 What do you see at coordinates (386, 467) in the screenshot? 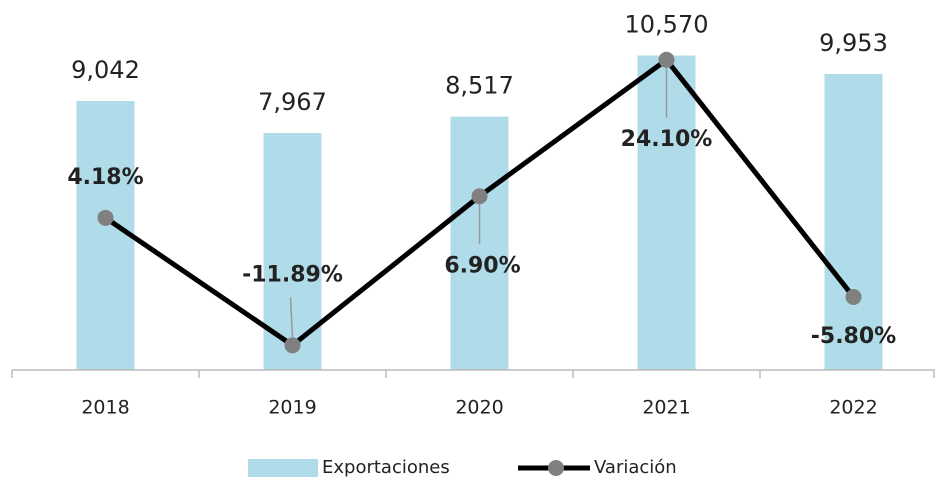
I see `legend-label: Exportaciones` at bounding box center [386, 467].